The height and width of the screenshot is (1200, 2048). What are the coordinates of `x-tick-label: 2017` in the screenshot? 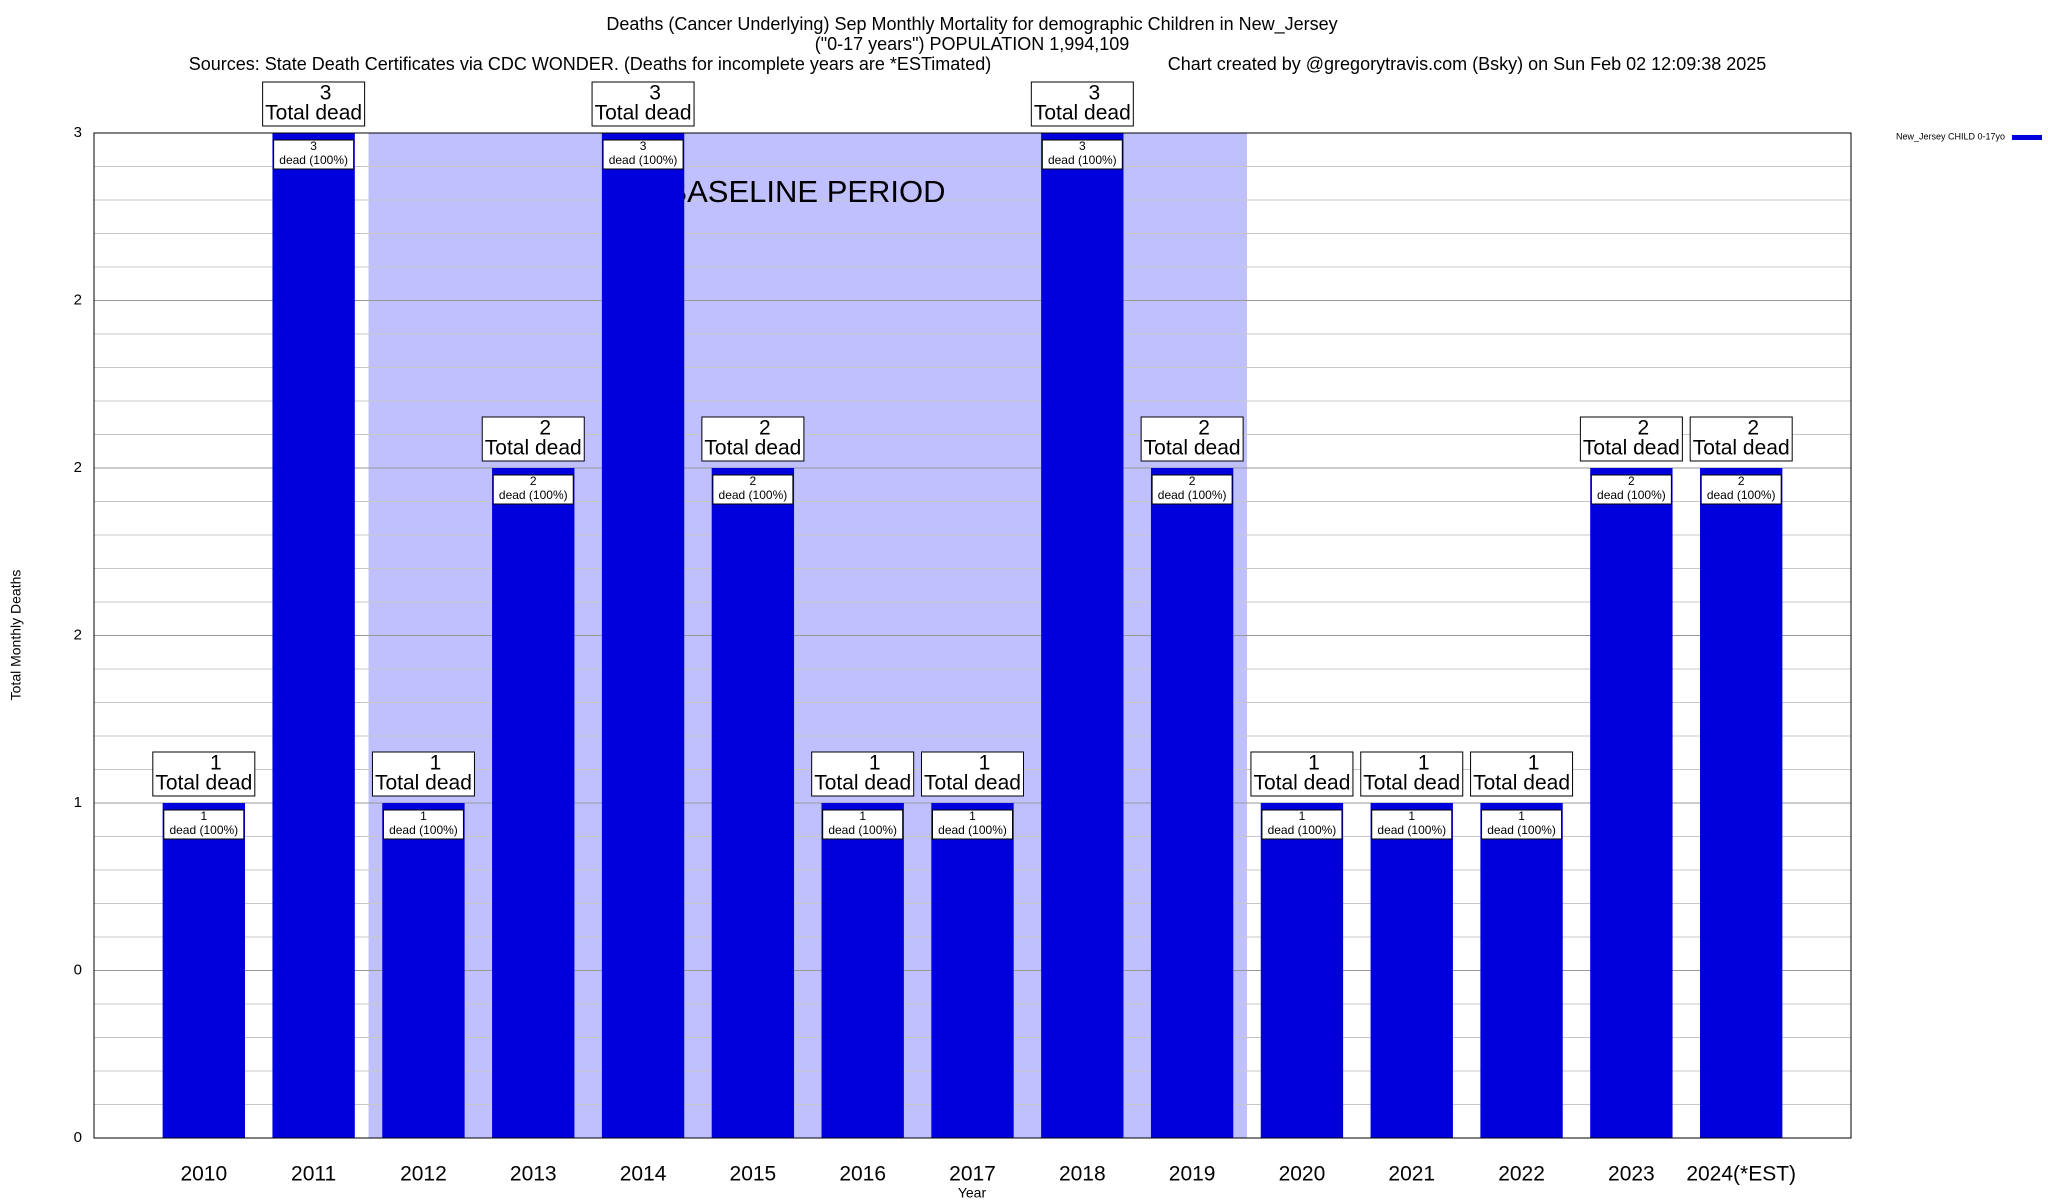 It's located at (972, 1174).